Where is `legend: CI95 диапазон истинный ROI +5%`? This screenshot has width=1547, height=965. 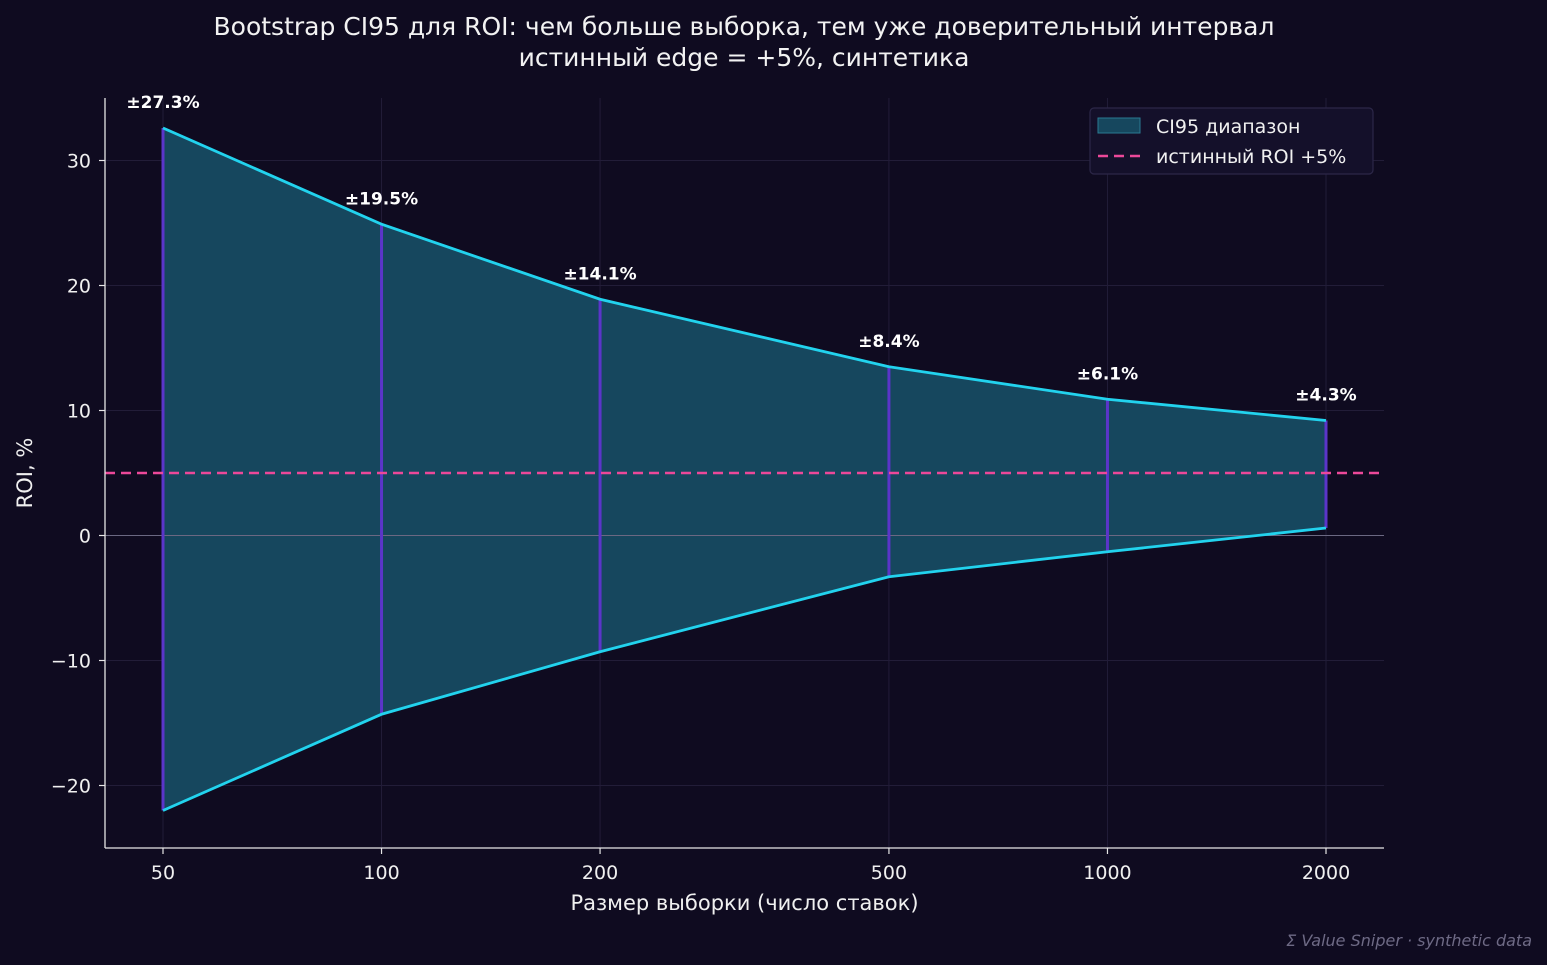 legend: CI95 диапазон истинный ROI +5% is located at coordinates (1231, 141).